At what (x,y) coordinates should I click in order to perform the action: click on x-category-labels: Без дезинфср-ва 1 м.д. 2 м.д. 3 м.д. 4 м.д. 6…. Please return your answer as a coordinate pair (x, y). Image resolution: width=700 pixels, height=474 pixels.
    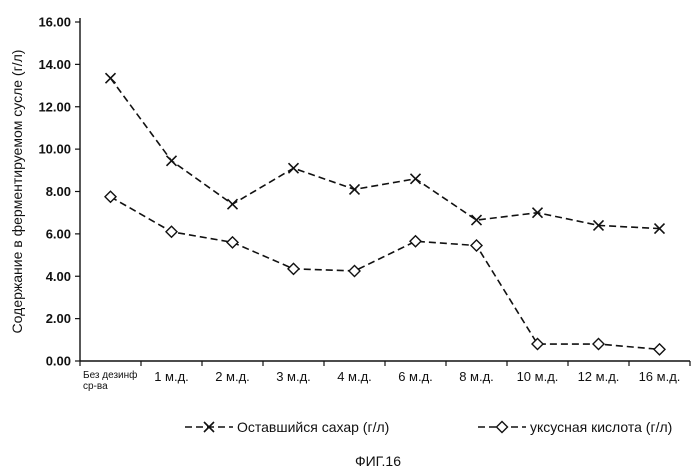
    Looking at the image, I should click on (381, 380).